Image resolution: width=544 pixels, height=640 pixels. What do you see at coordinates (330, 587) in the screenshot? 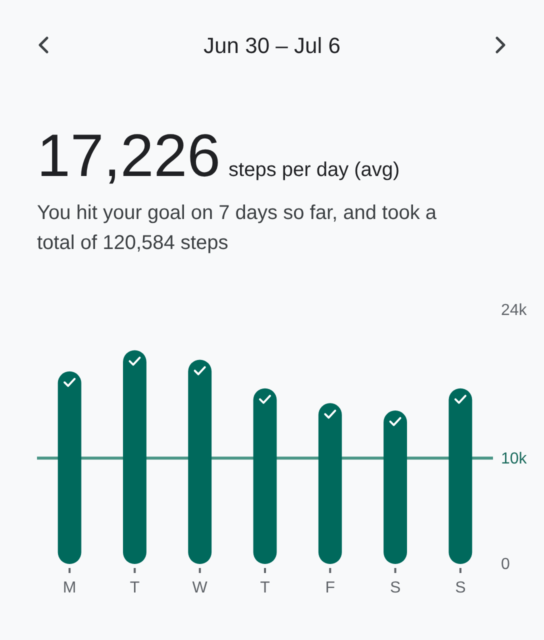
I see `x-tick-label: F` at bounding box center [330, 587].